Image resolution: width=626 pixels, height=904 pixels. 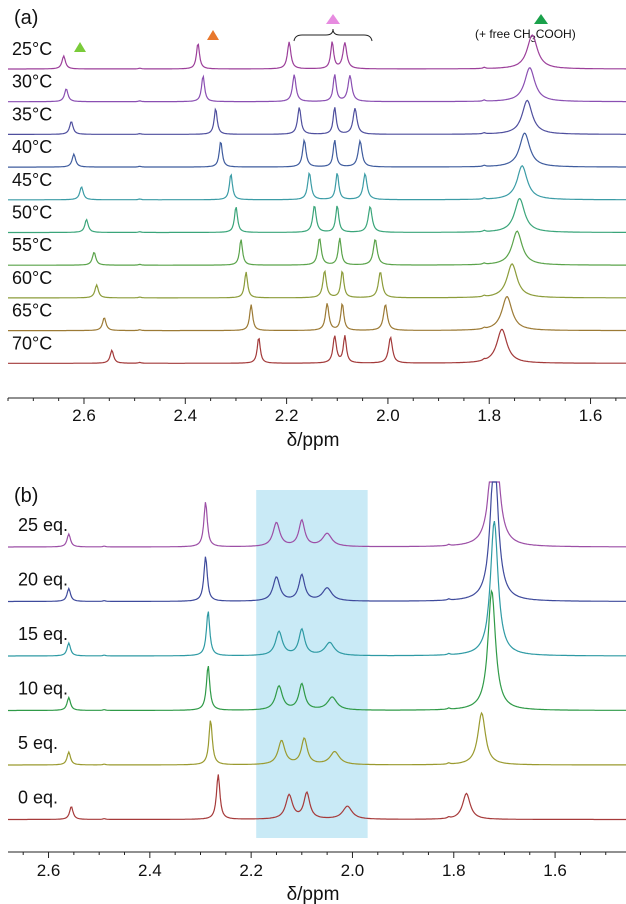 What do you see at coordinates (317, 797) in the screenshot?
I see `spectrum-trace-0-eq` at bounding box center [317, 797].